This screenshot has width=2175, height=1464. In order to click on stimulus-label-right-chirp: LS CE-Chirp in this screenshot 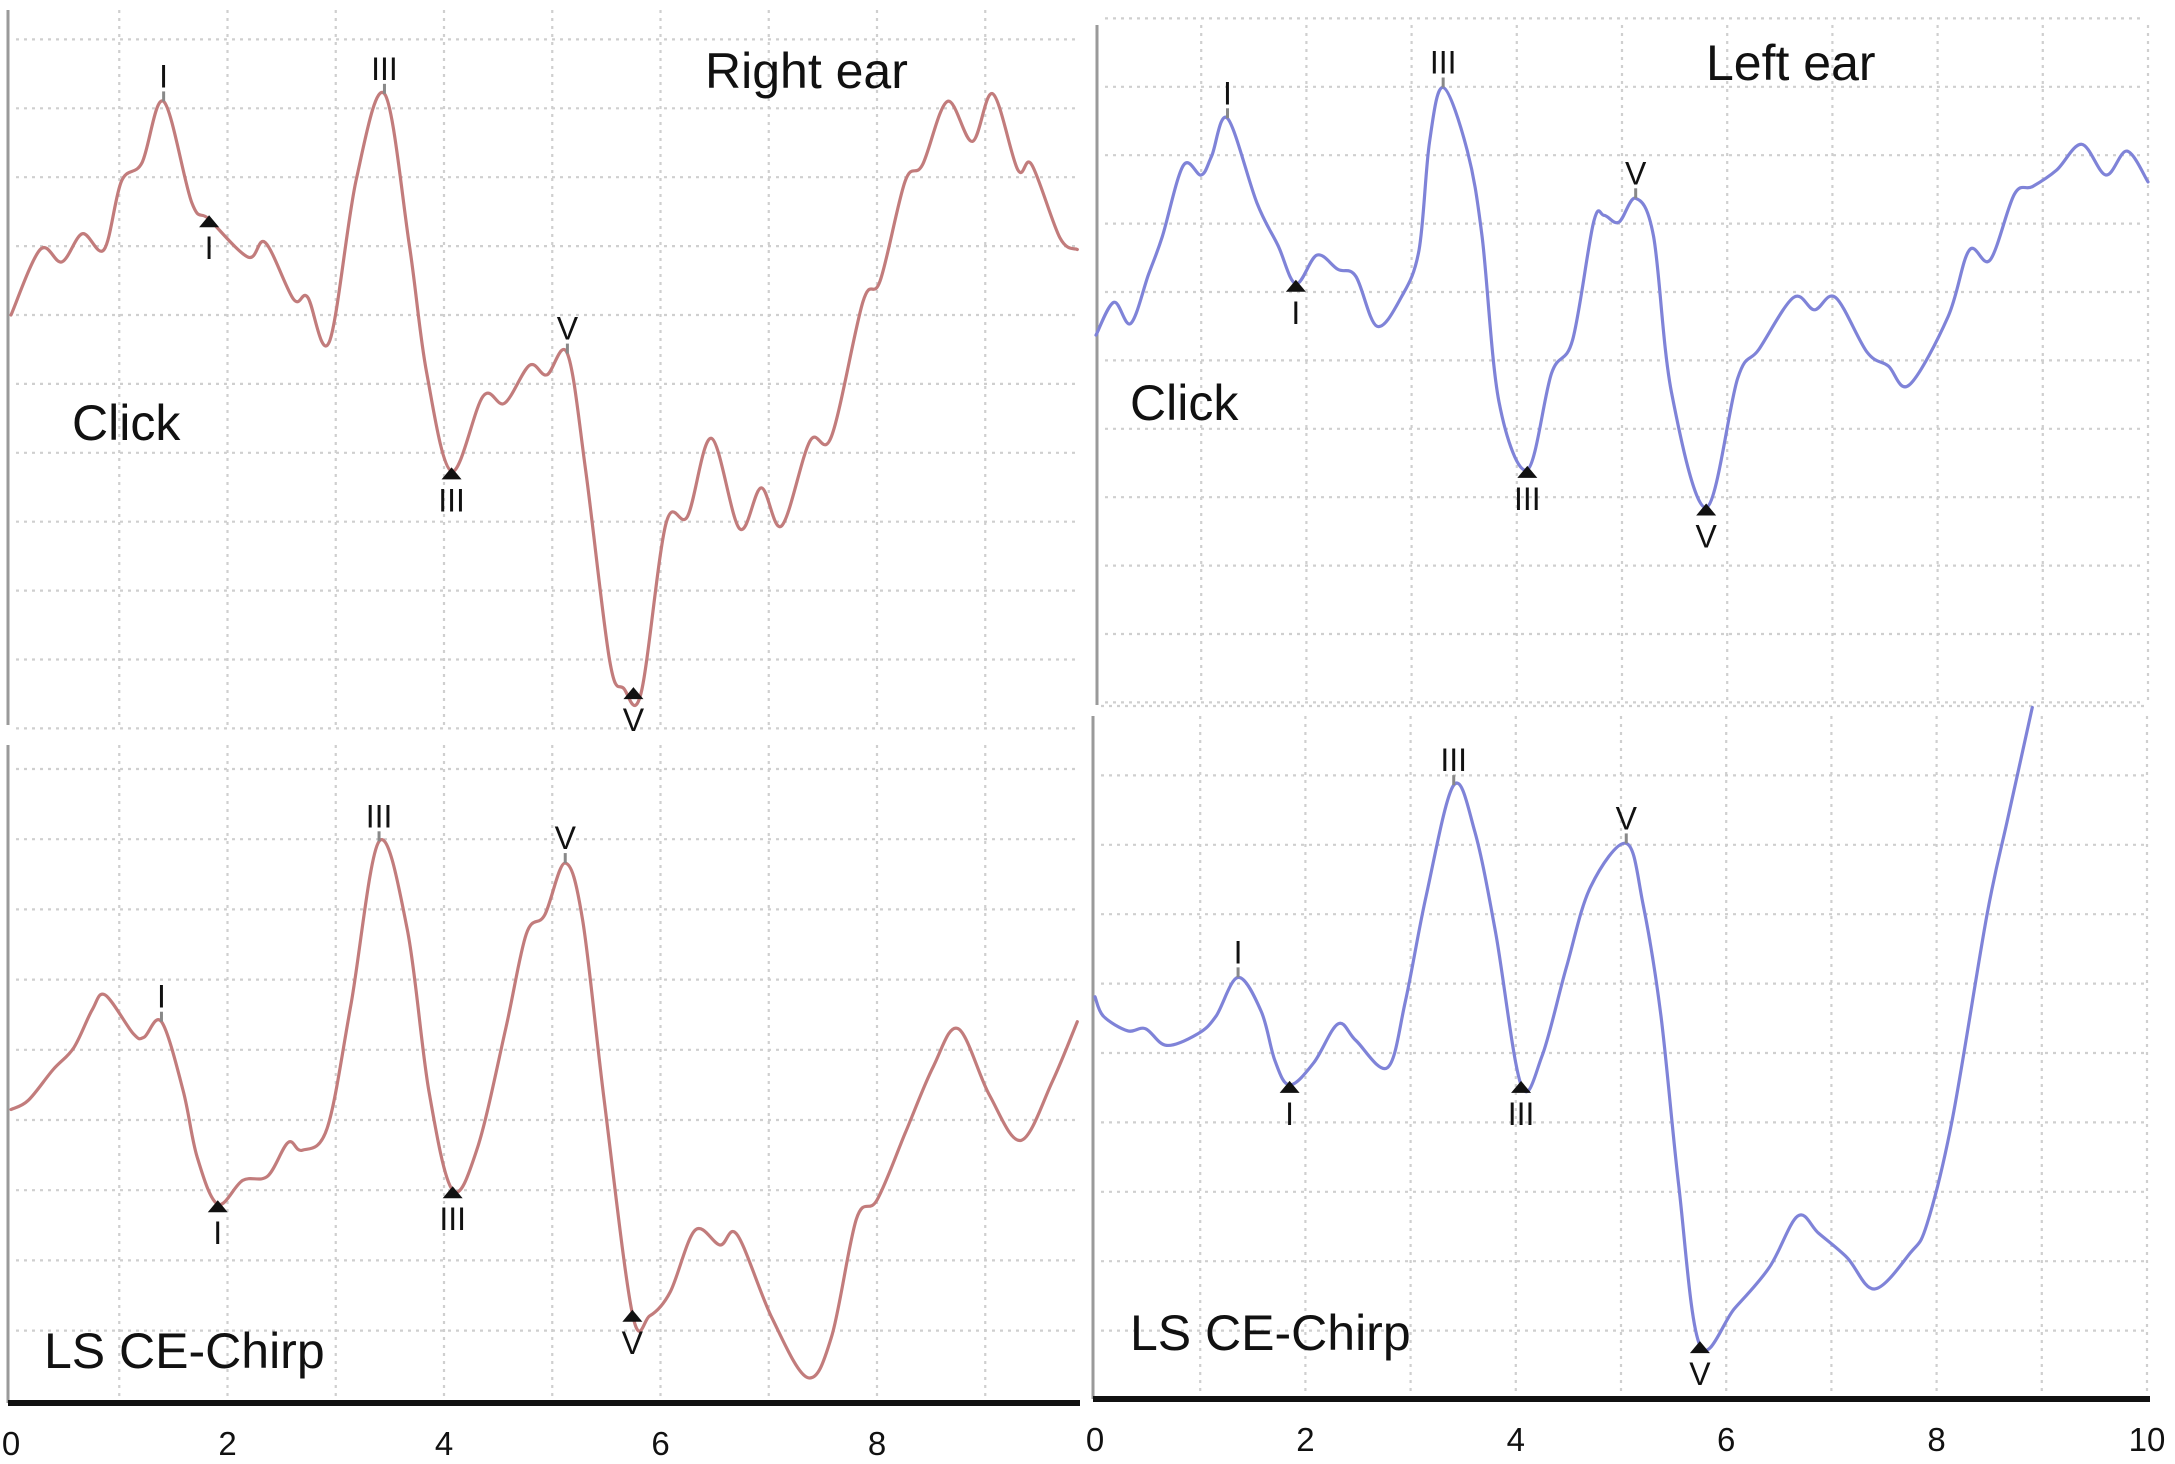, I will do `click(184, 1351)`.